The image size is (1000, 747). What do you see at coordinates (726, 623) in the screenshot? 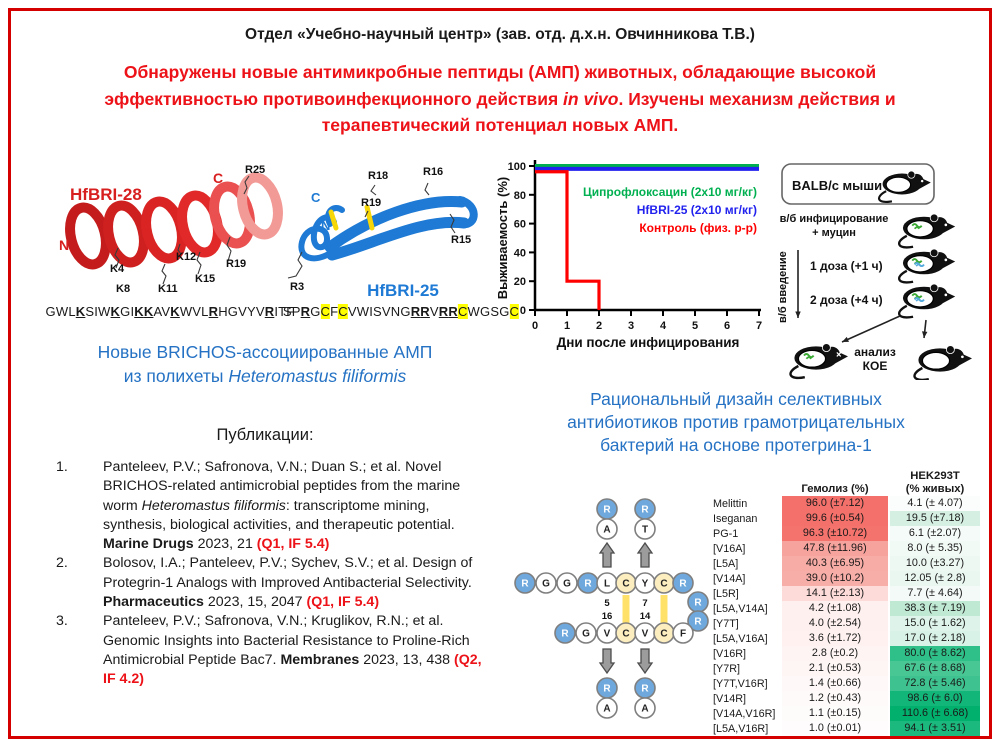
I see `peptide-name: [Y7T]` at bounding box center [726, 623].